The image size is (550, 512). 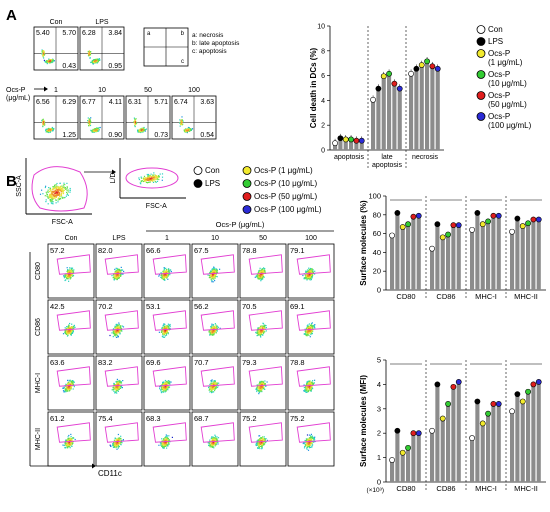 I want to click on legend-label: LPS, so click(x=495, y=41).